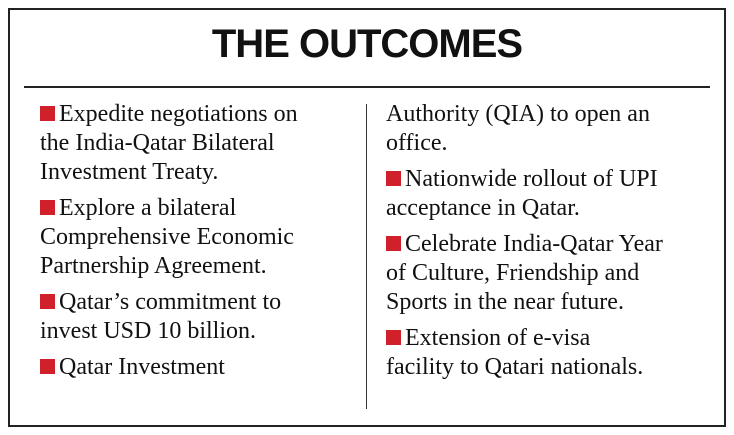  What do you see at coordinates (129, 172) in the screenshot?
I see `item-text: Investment Treaty.` at bounding box center [129, 172].